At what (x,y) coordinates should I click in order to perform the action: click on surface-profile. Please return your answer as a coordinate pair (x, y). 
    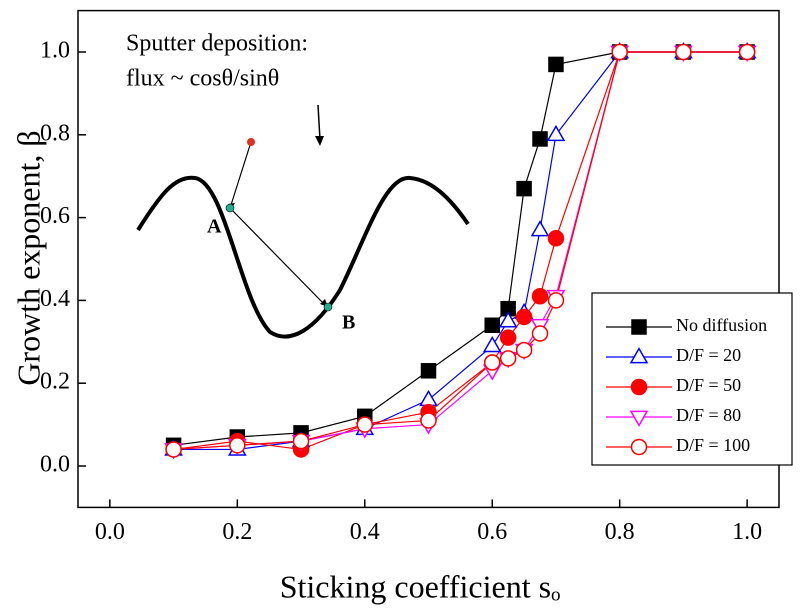
    Looking at the image, I should click on (303, 257).